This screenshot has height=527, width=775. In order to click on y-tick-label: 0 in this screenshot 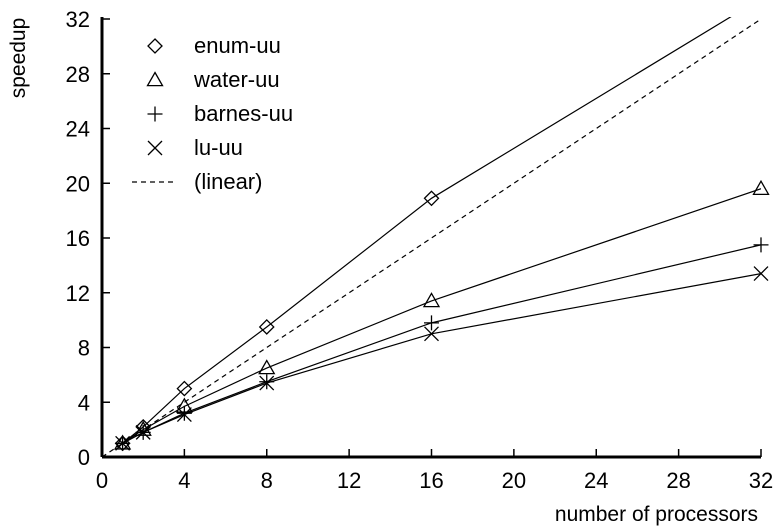, I will do `click(84, 457)`.